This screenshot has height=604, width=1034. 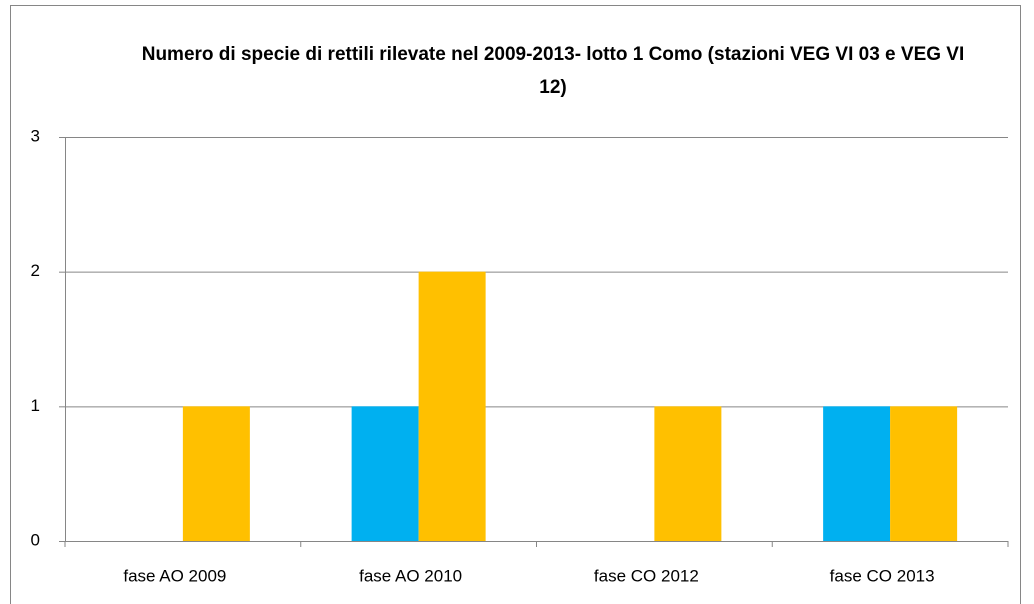 I want to click on x-tick-label: fase CO 2013, so click(x=882, y=575).